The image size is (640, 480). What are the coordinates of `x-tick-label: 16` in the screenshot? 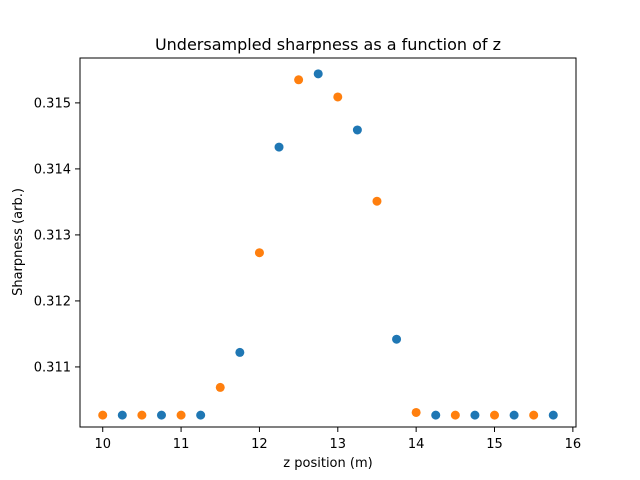 It's located at (573, 444).